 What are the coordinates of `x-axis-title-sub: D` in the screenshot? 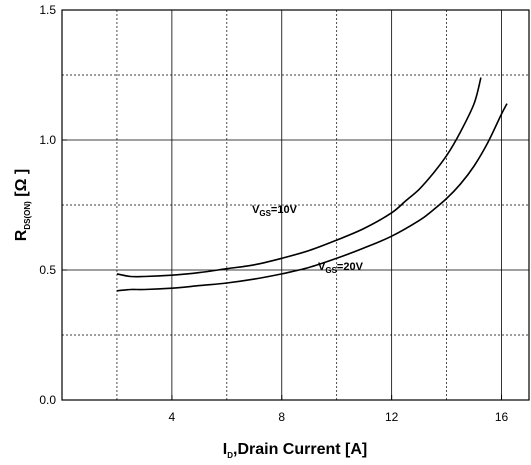 It's located at (230, 455).